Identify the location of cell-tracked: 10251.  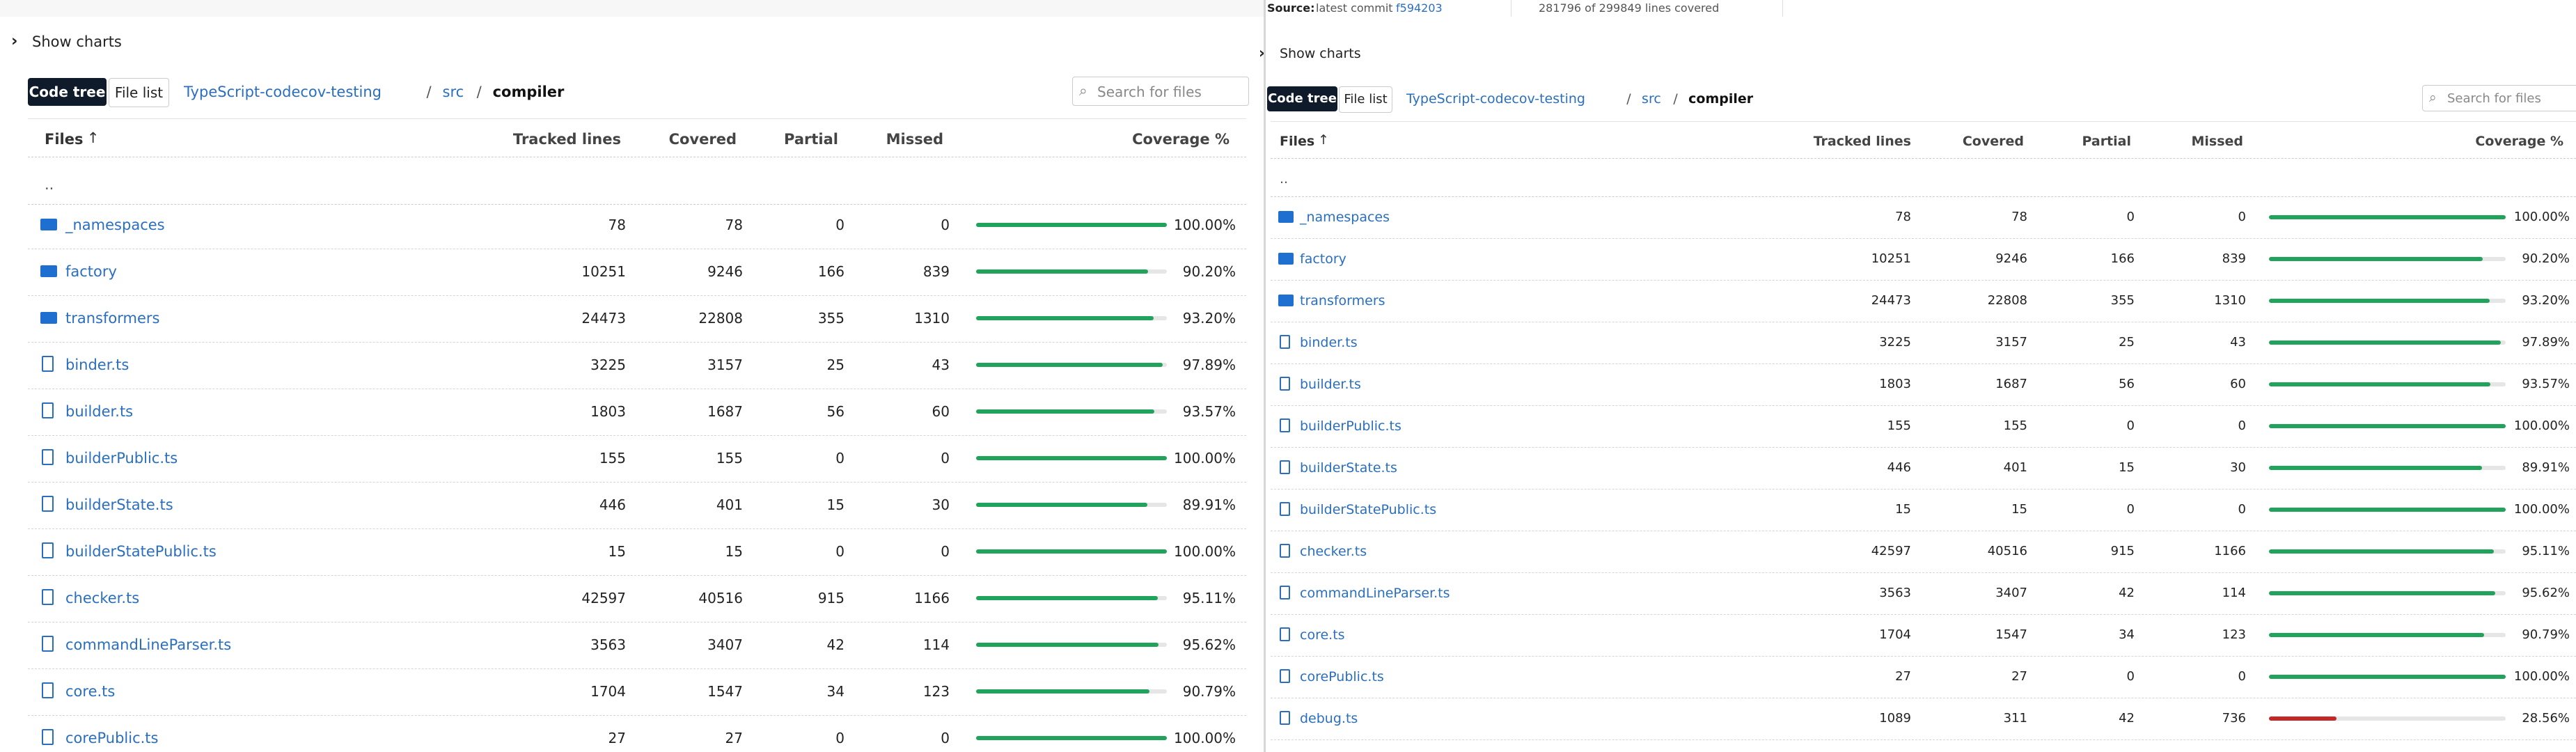
(1891, 259).